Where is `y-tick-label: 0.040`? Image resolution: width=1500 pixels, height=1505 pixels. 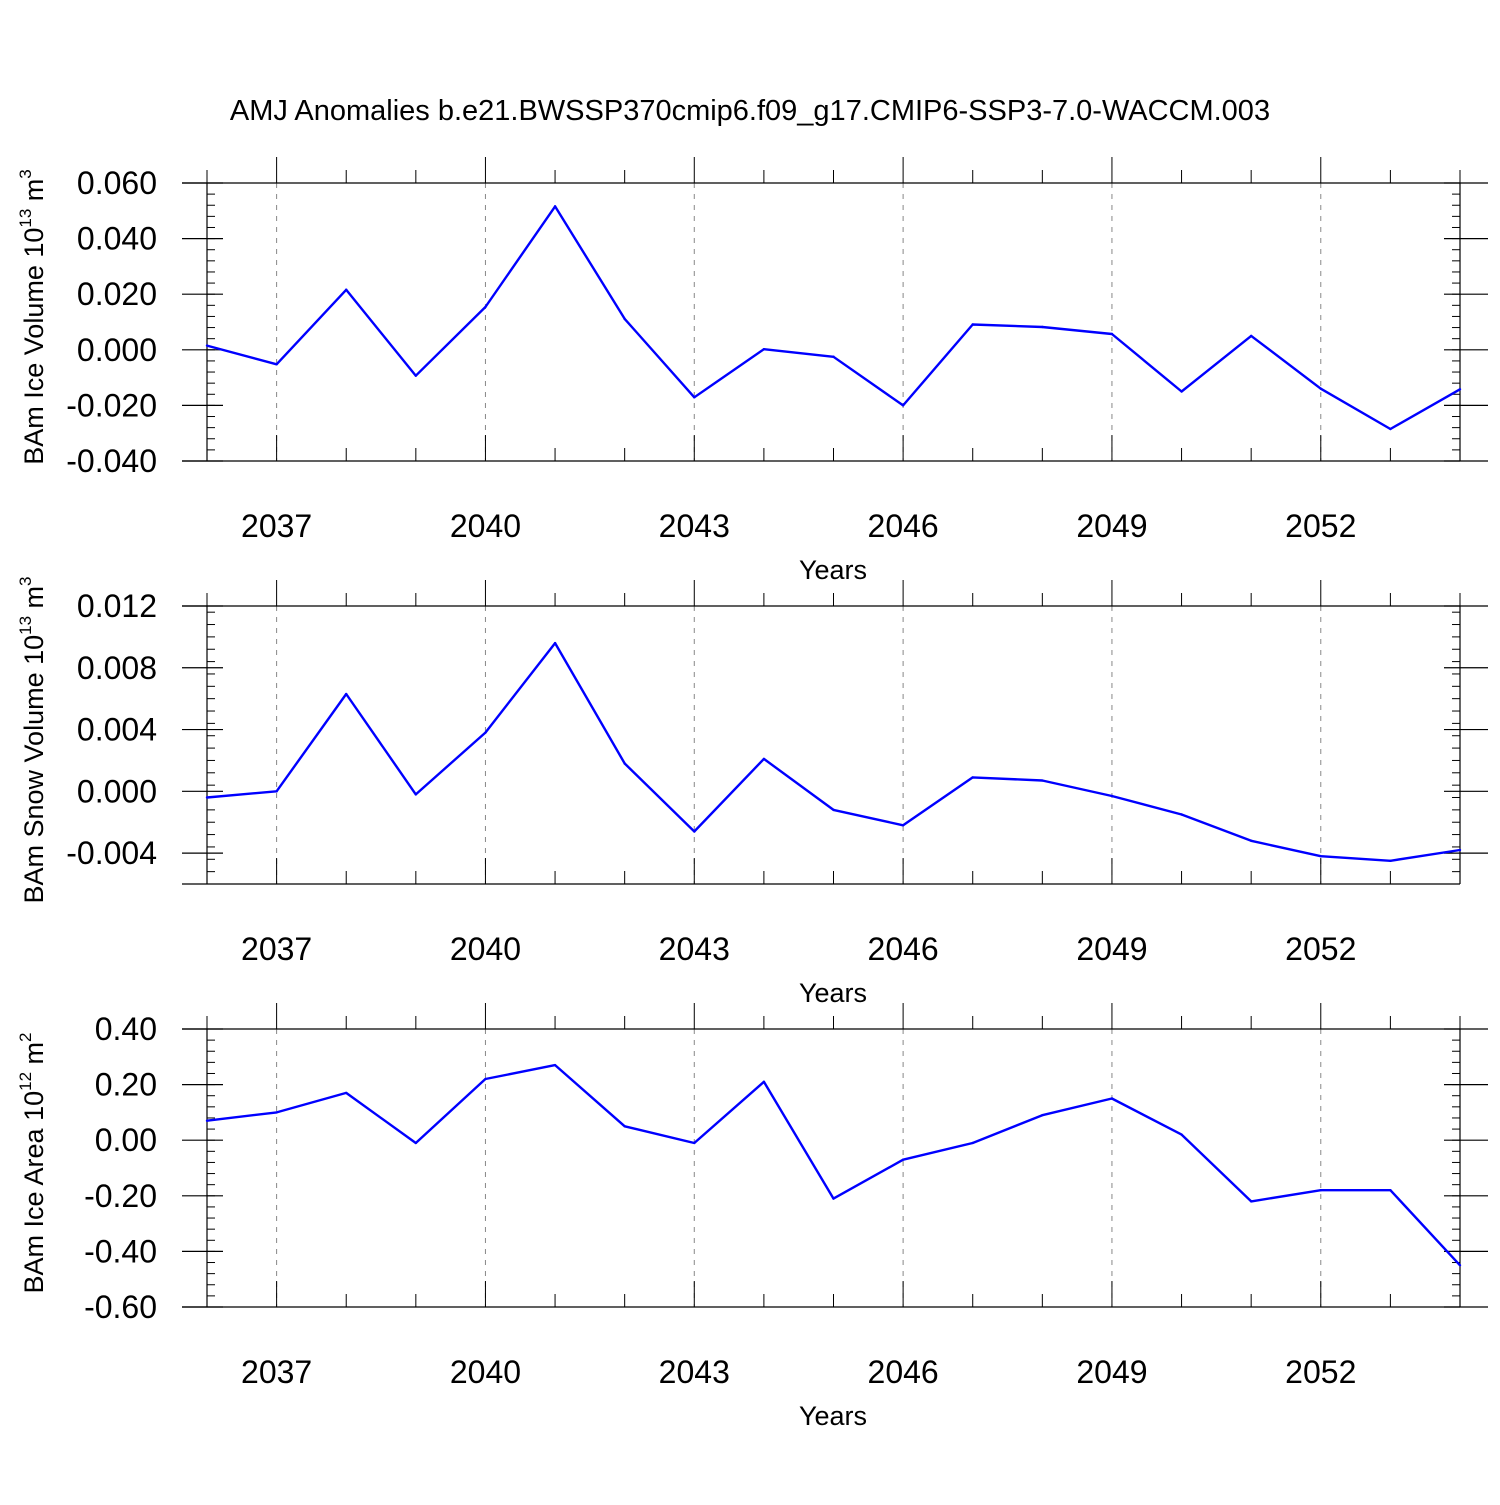 y-tick-label: 0.040 is located at coordinates (117, 239).